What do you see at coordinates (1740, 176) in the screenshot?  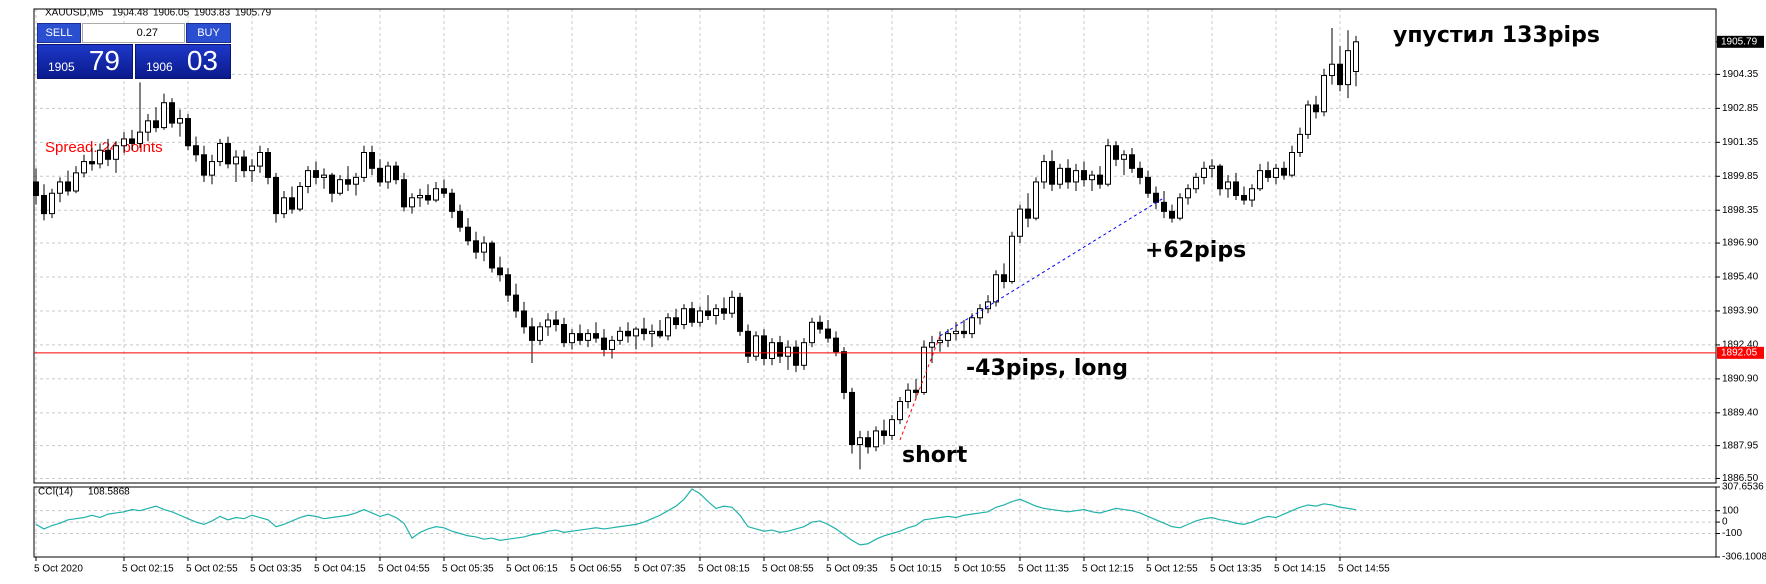 I see `y-tick-label: 1899.85` at bounding box center [1740, 176].